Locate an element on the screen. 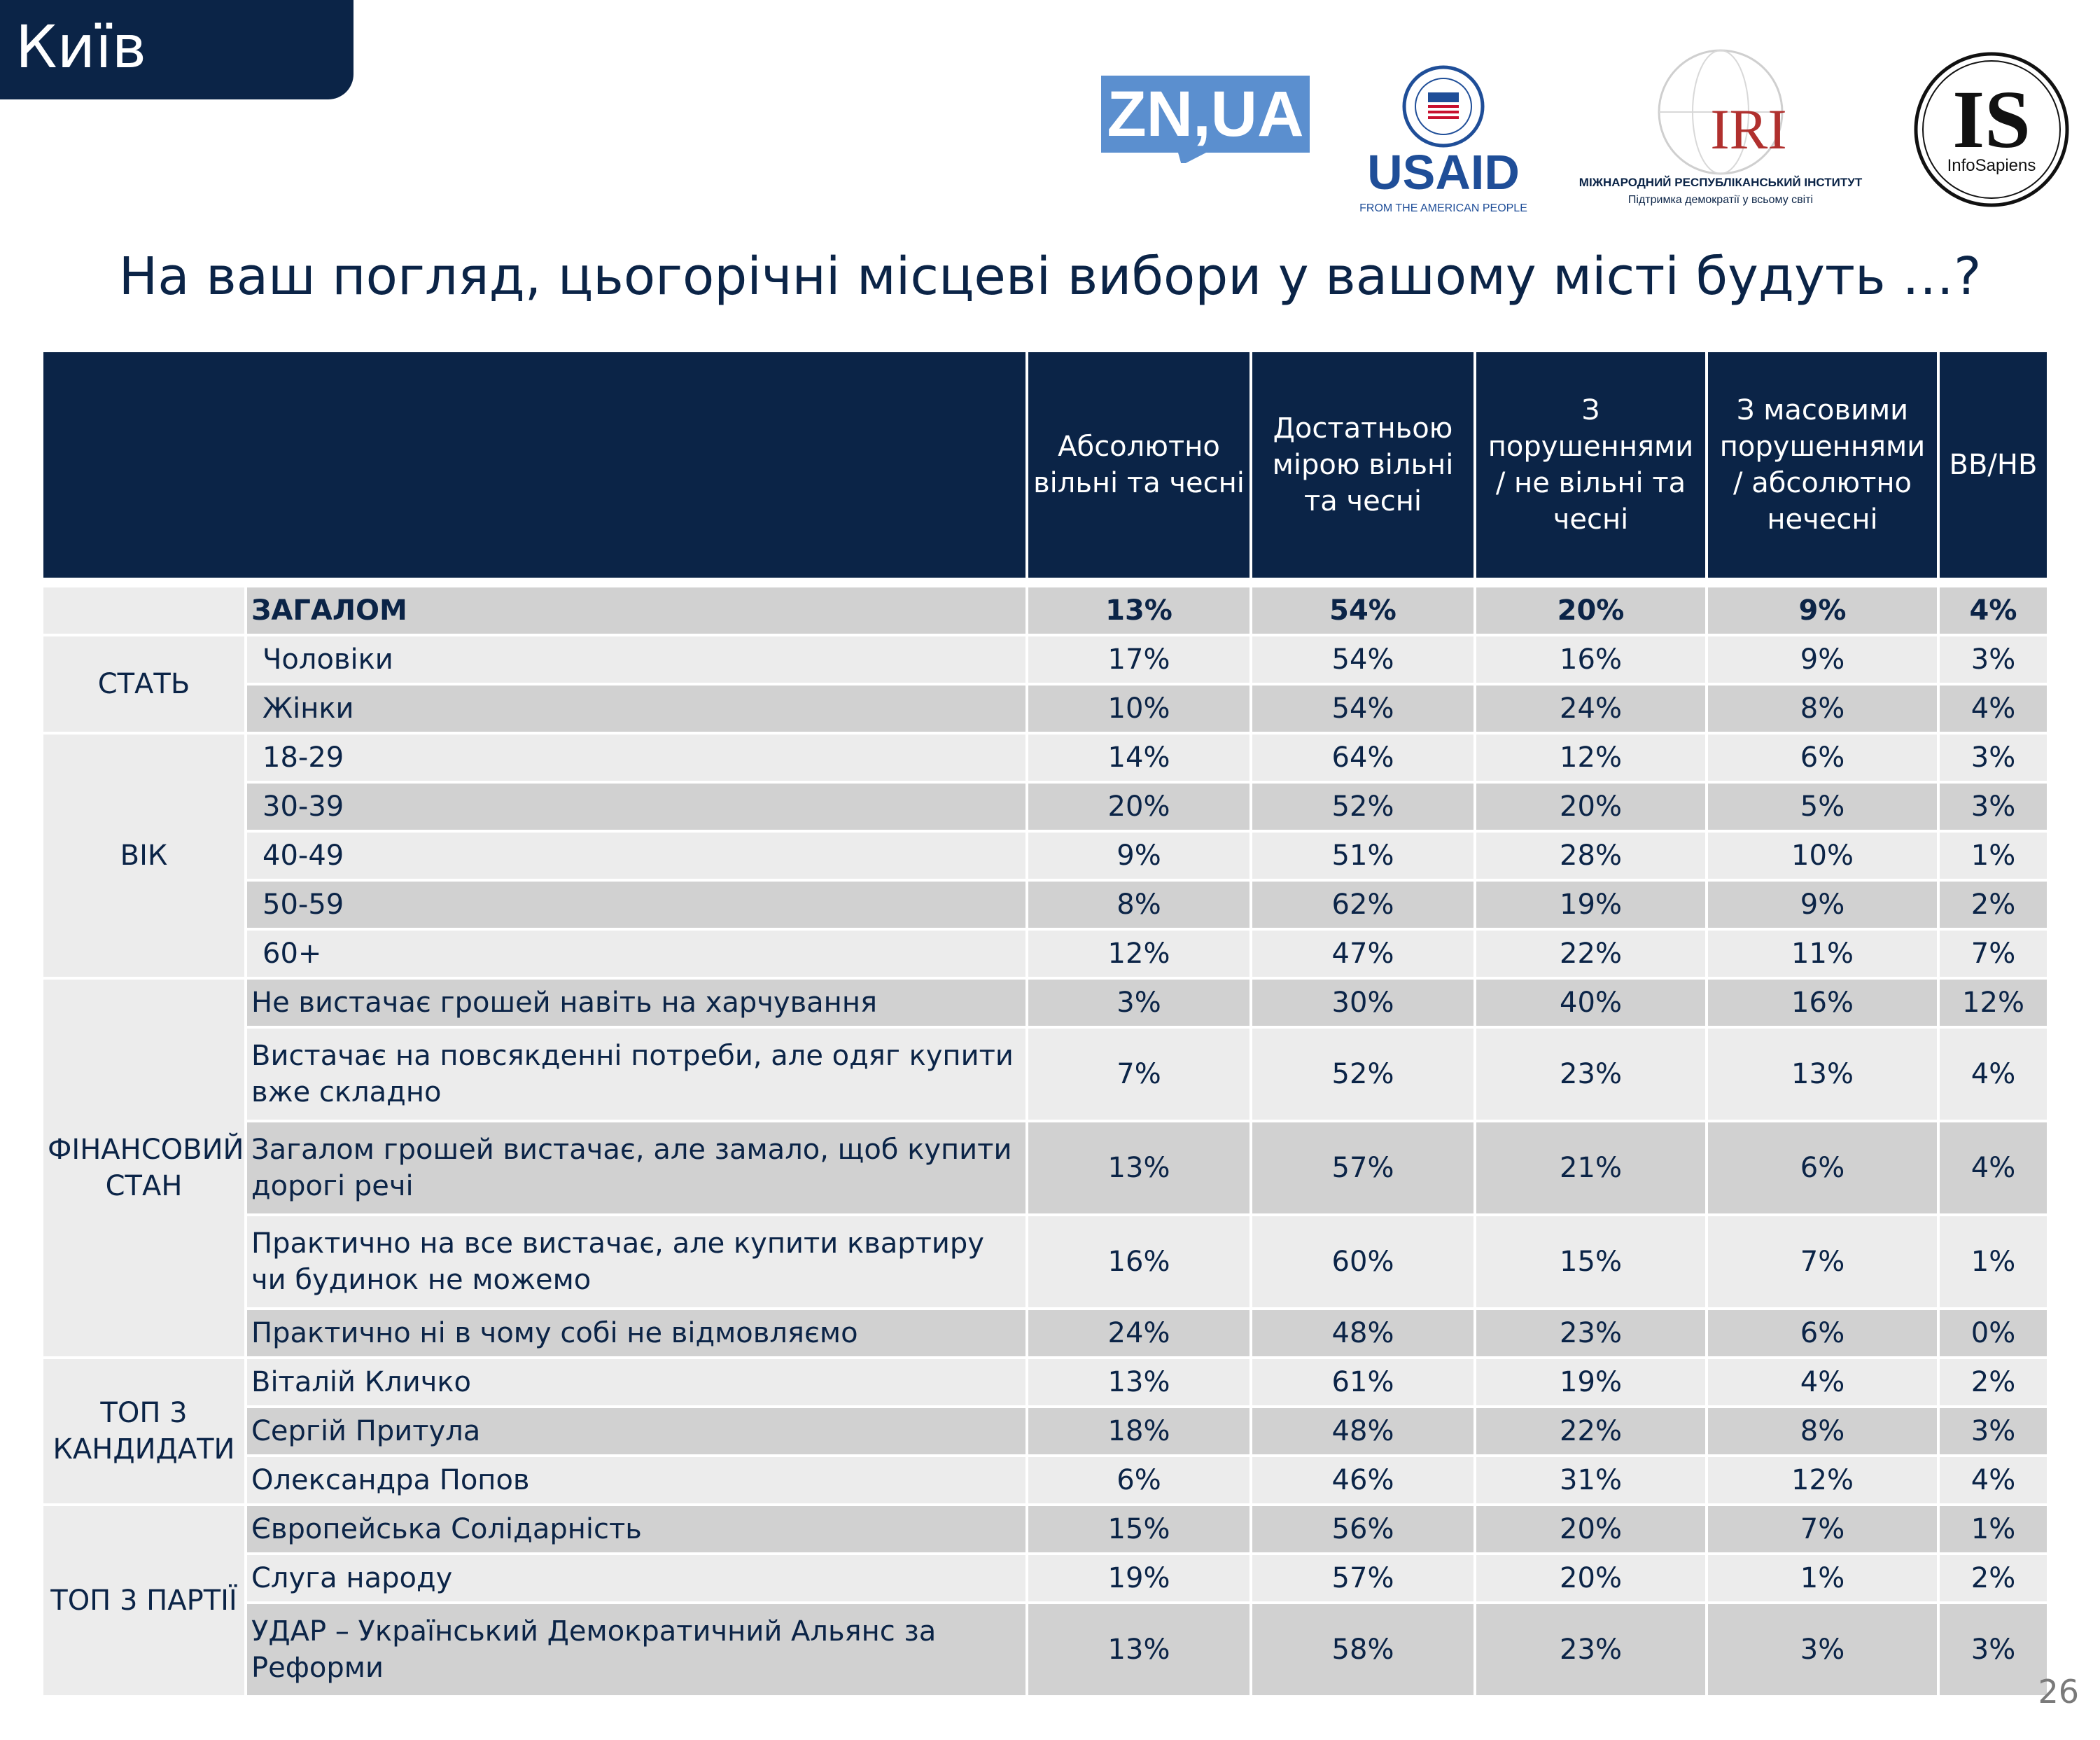  row-label: 50-59 is located at coordinates (637, 906).